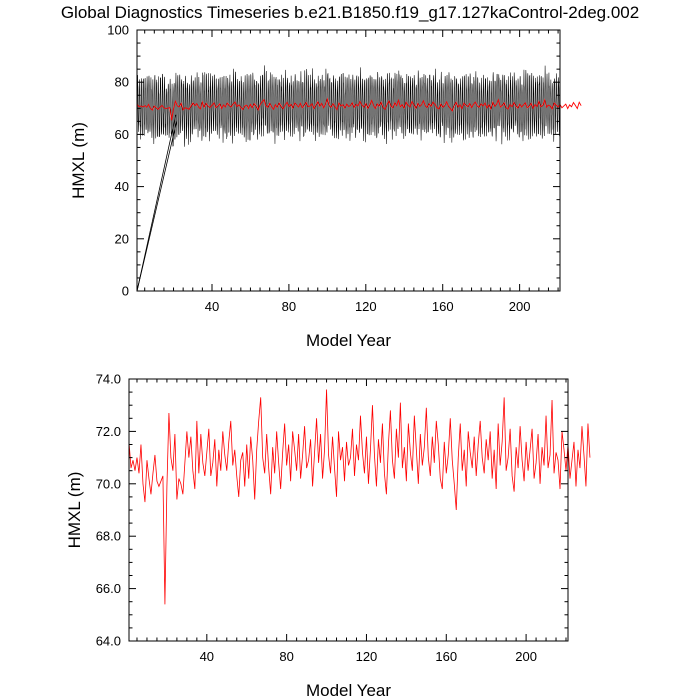  Describe the element at coordinates (122, 134) in the screenshot. I see `y-tick-label: 60` at that location.